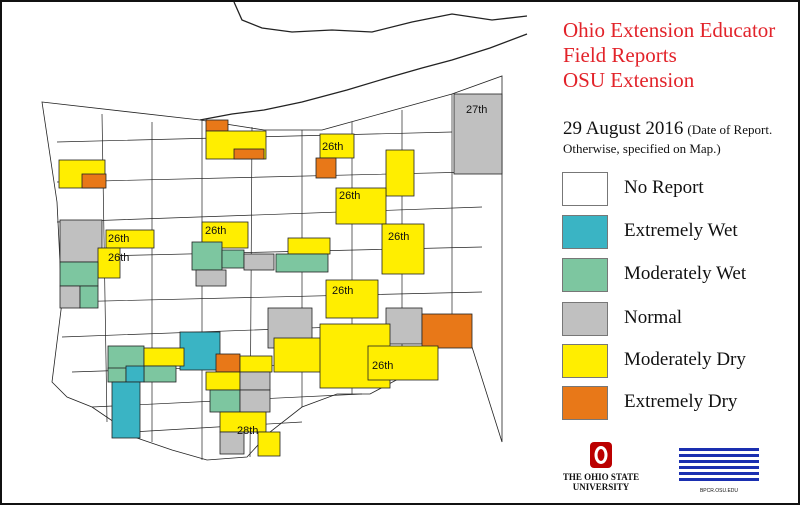  I want to click on bpcr-logo: BPCR.OSU.EDU, so click(719, 473).